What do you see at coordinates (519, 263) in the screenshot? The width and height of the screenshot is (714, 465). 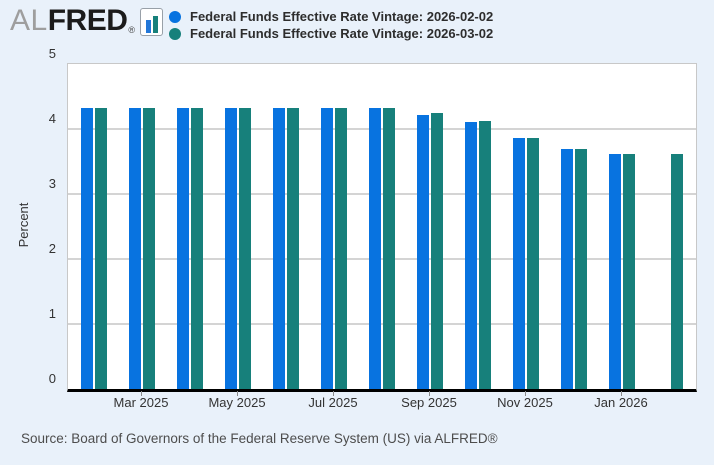 I see `bar-series0-nov-2025` at bounding box center [519, 263].